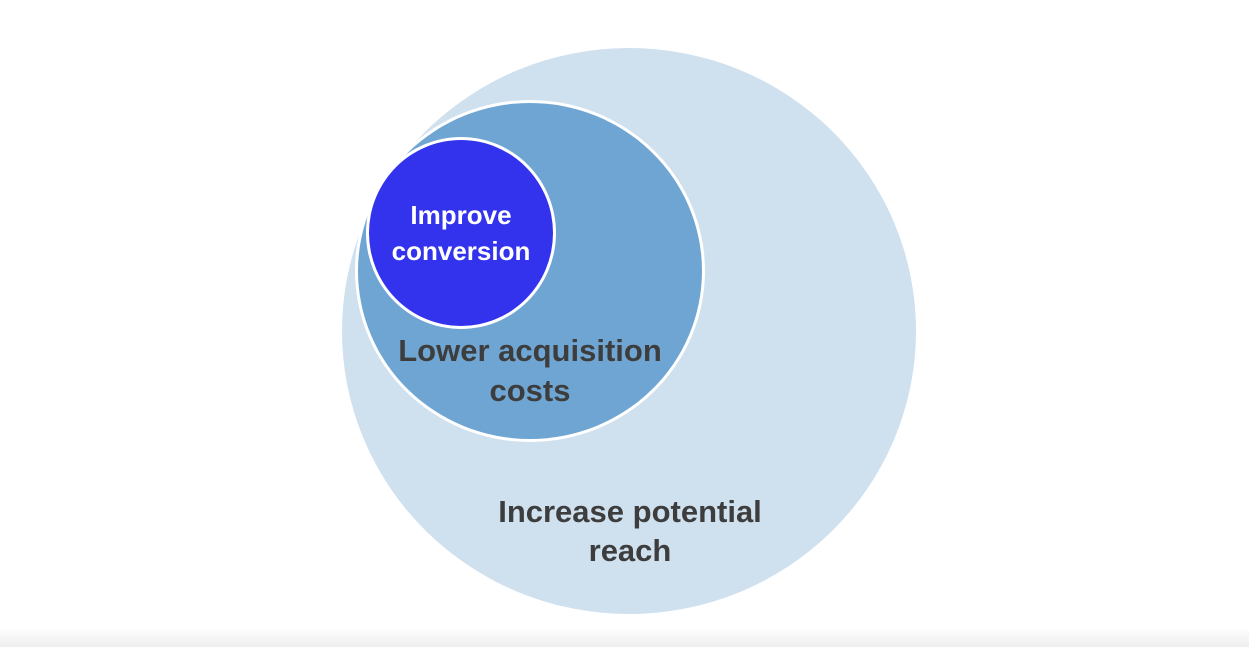 The width and height of the screenshot is (1249, 647). Describe the element at coordinates (530, 391) in the screenshot. I see `middle-label-line-2: costs` at that location.